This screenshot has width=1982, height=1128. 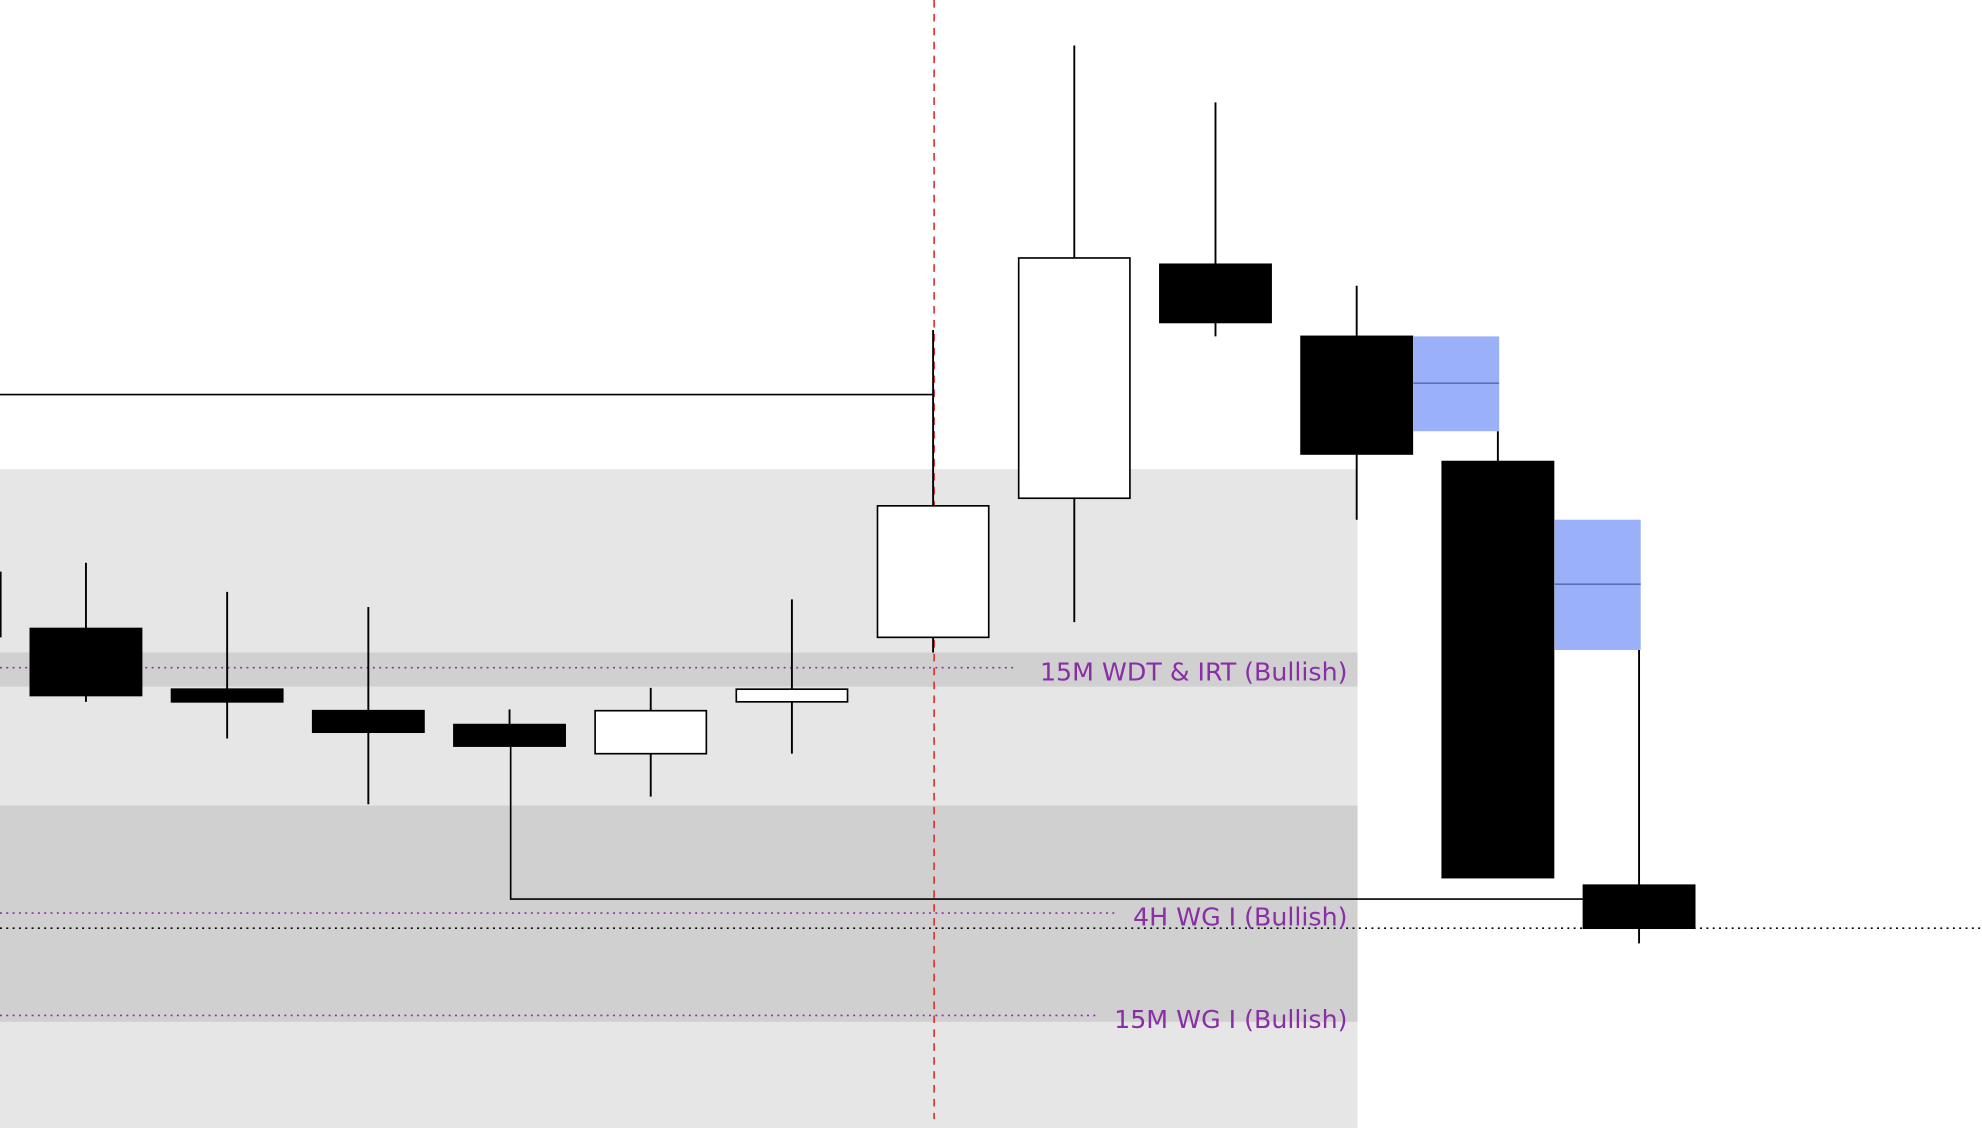 I want to click on gaps-layer, so click(x=1527, y=493).